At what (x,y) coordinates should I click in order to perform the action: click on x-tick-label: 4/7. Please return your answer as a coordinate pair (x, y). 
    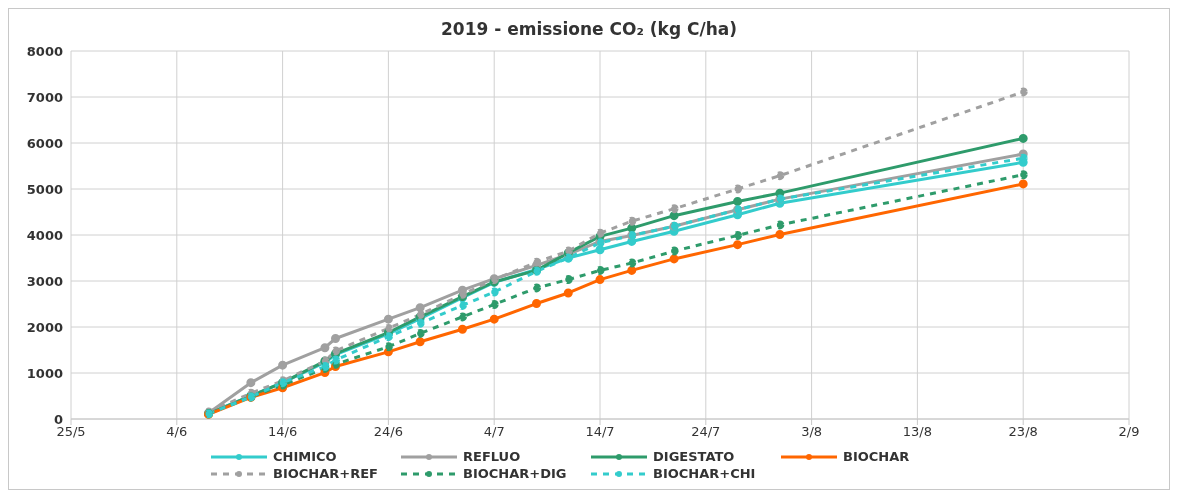
    Looking at the image, I should click on (494, 432).